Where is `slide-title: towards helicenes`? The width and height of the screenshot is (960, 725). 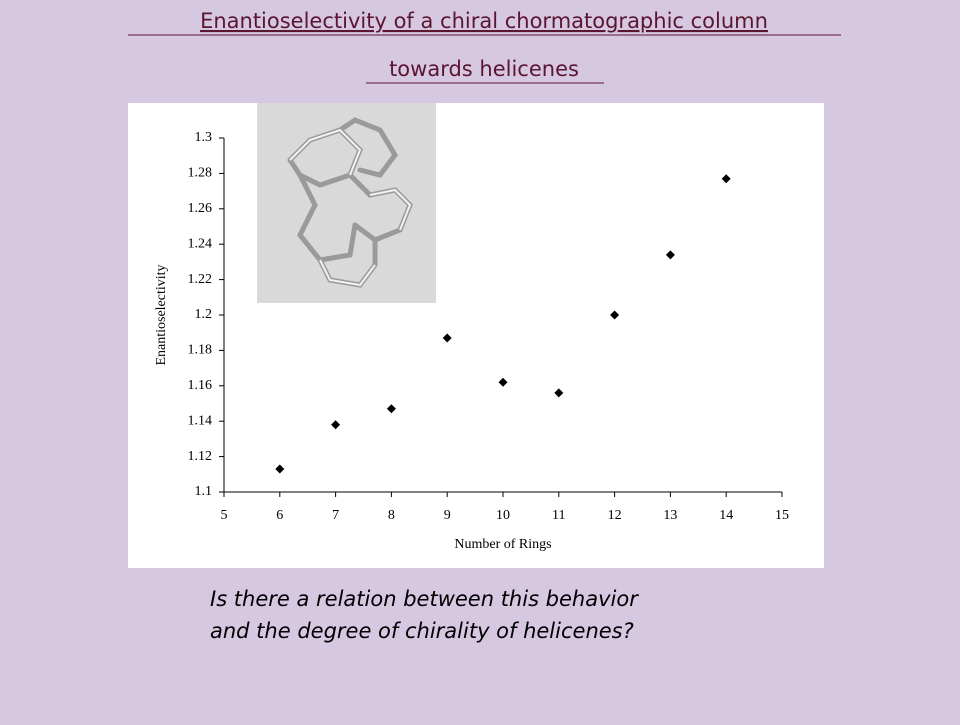 slide-title: towards helicenes is located at coordinates (484, 69).